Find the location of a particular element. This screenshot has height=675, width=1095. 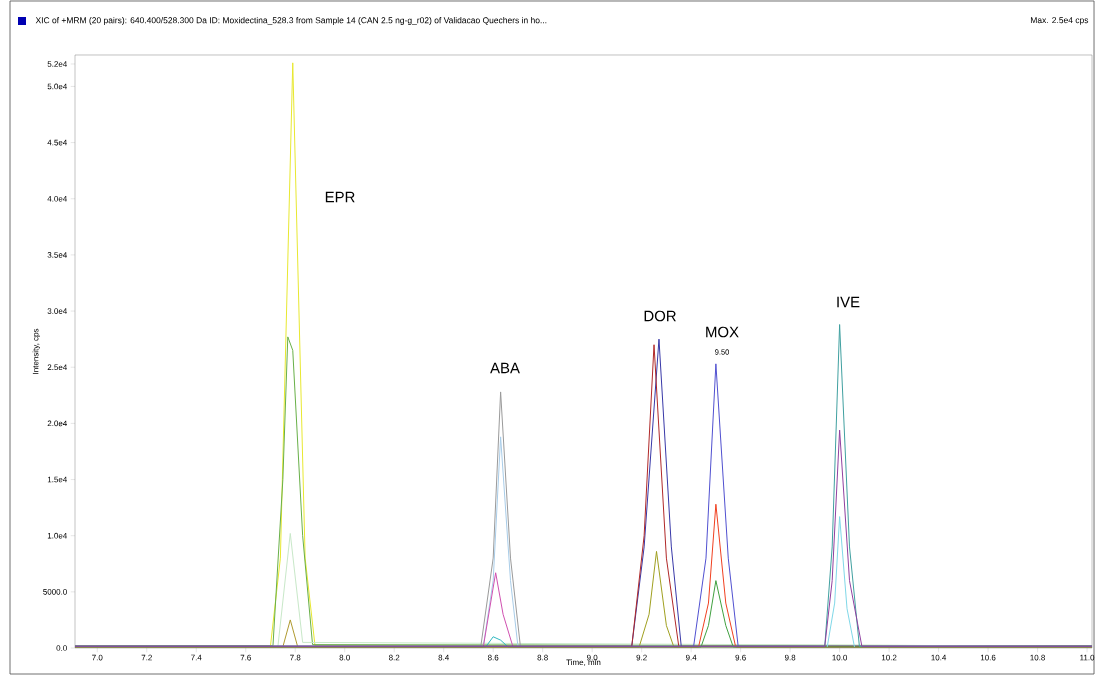

annotation: MOX is located at coordinates (722, 332).